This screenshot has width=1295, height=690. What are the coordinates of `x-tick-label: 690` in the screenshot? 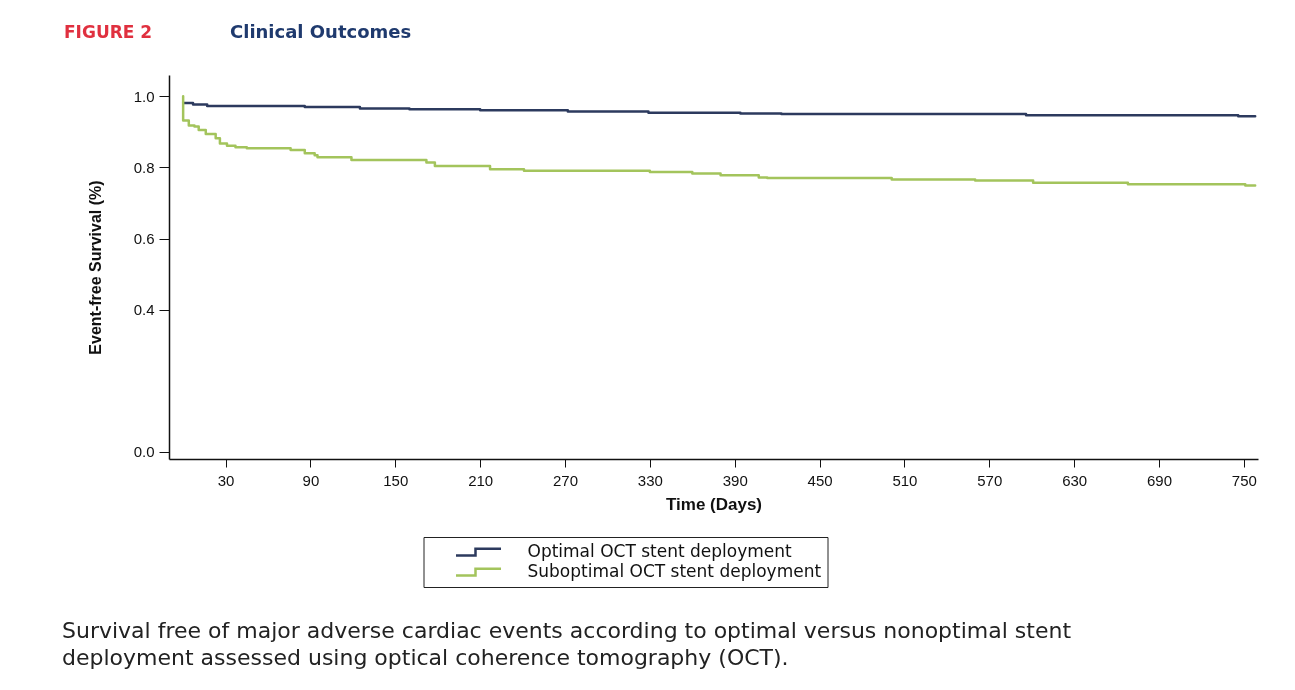 It's located at (1159, 480).